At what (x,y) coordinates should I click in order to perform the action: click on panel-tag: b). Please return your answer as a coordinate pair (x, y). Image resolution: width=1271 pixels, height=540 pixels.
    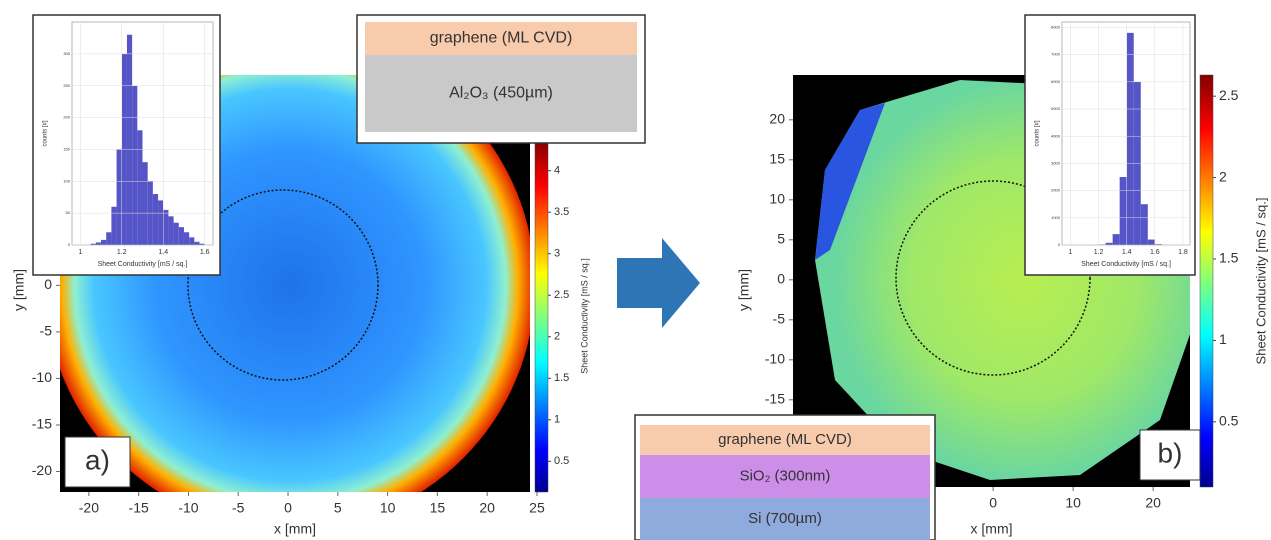
    Looking at the image, I should click on (1170, 452).